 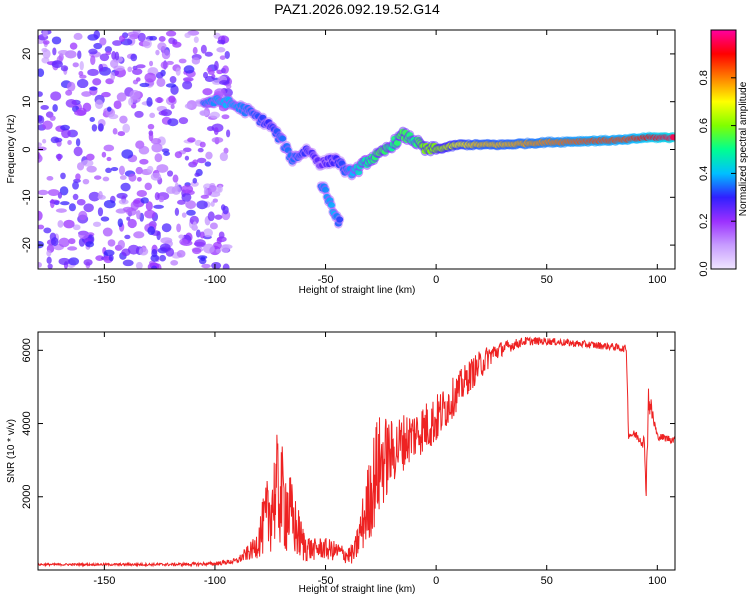 What do you see at coordinates (27, 245) in the screenshot?
I see `y-tick-label: -20` at bounding box center [27, 245].